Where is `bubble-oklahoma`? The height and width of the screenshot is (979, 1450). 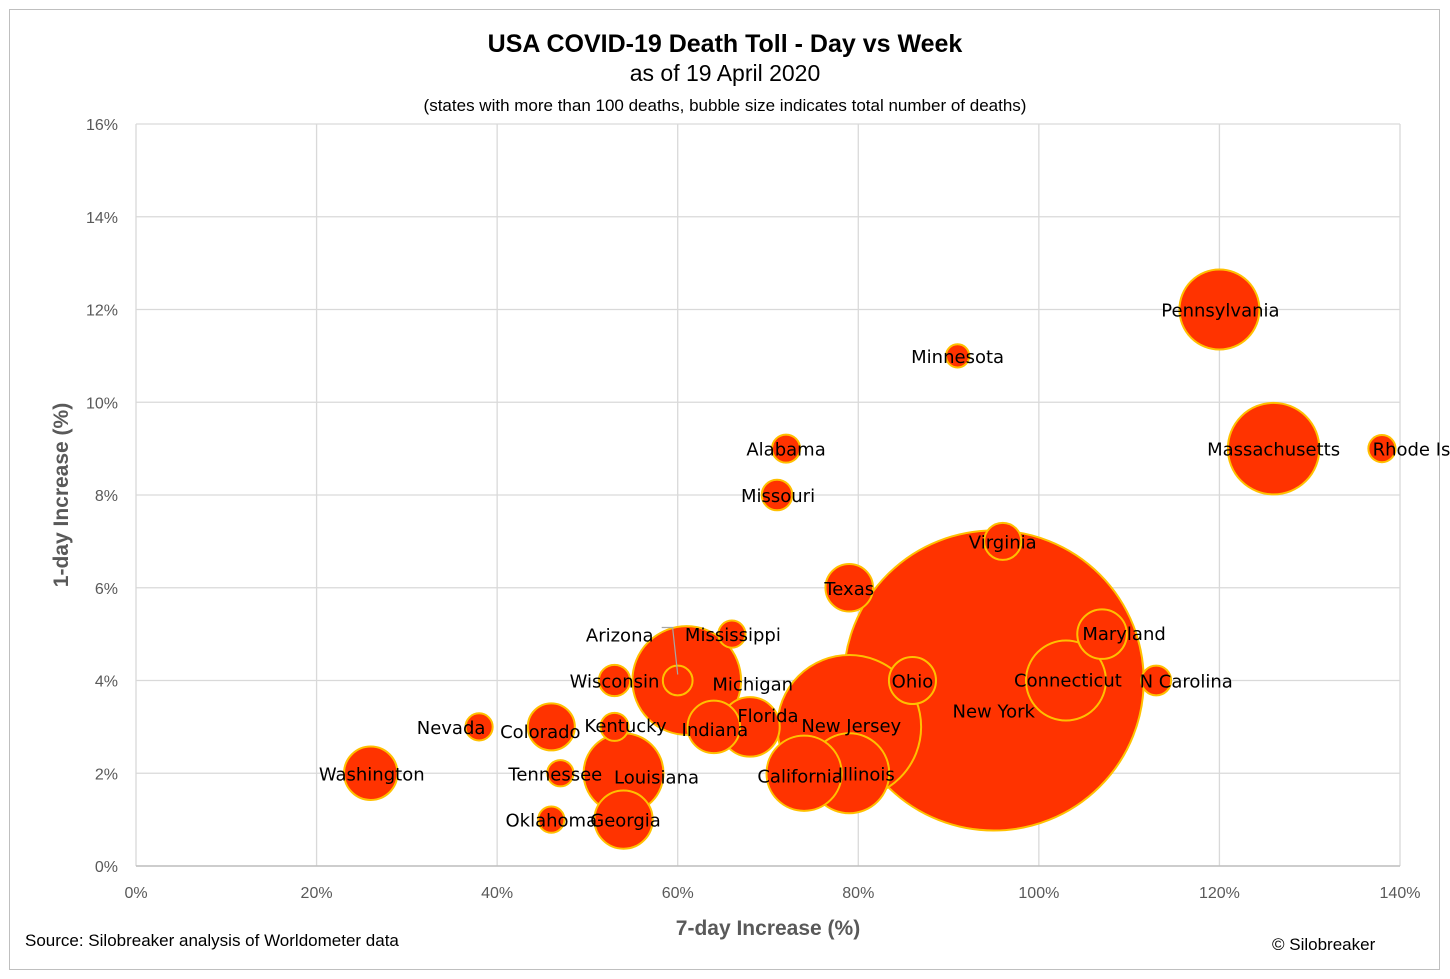 bubble-oklahoma is located at coordinates (551, 819).